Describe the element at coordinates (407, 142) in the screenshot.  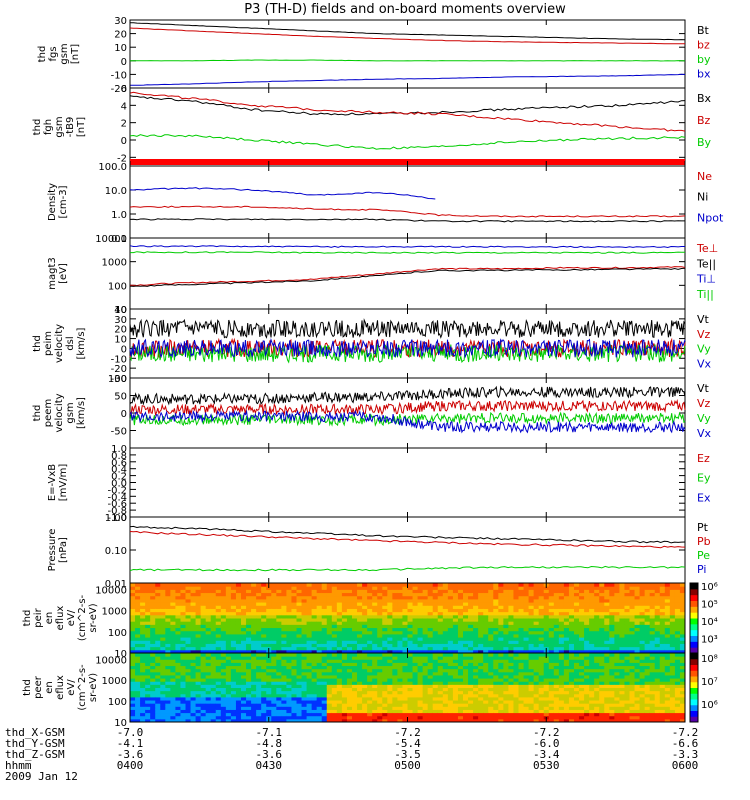
I see `series-line-by` at that location.